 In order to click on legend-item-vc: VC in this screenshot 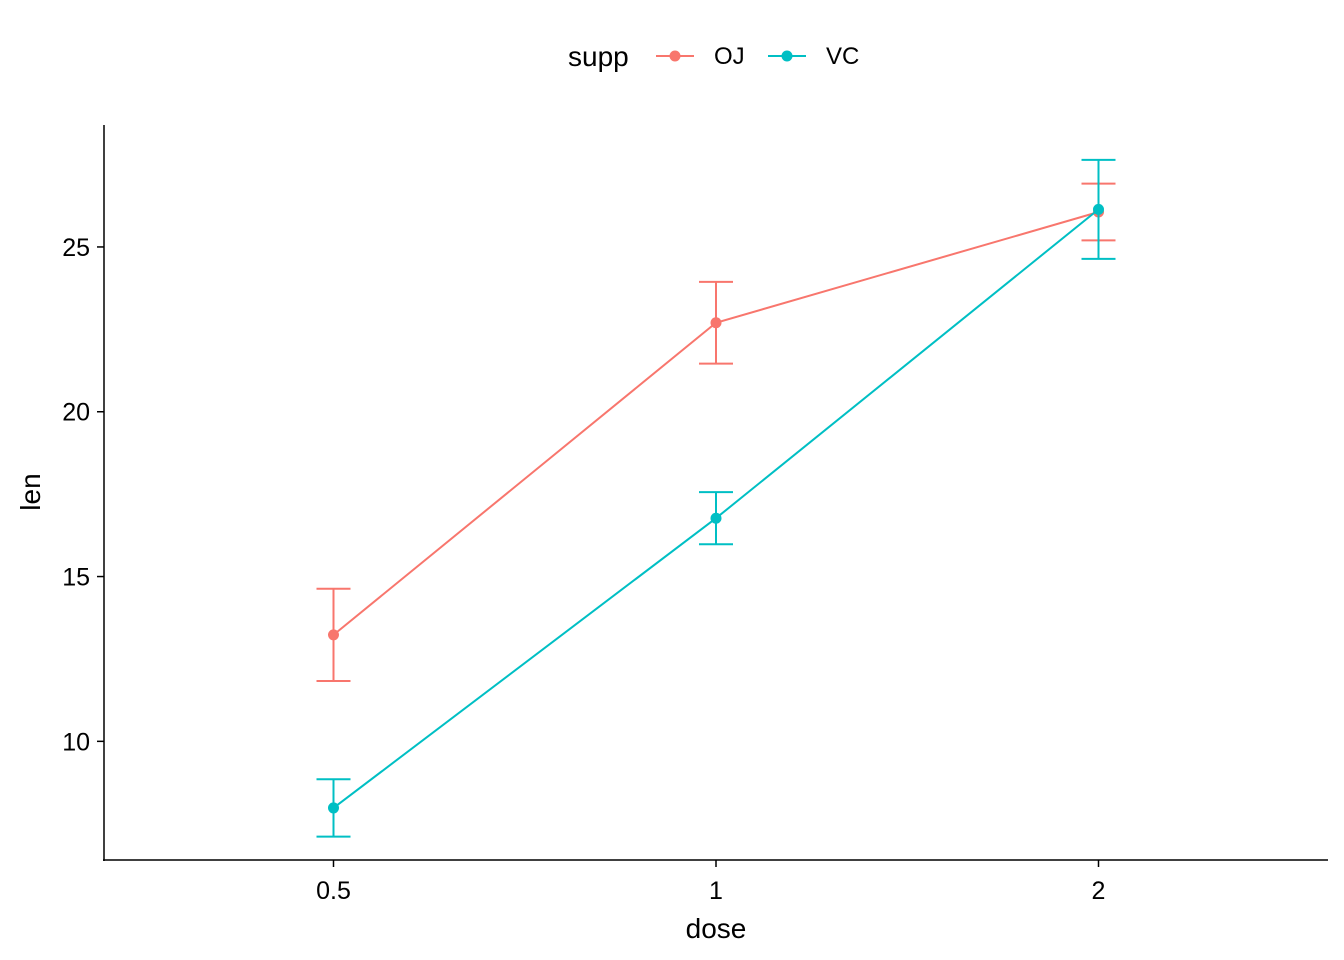, I will do `click(813, 56)`.